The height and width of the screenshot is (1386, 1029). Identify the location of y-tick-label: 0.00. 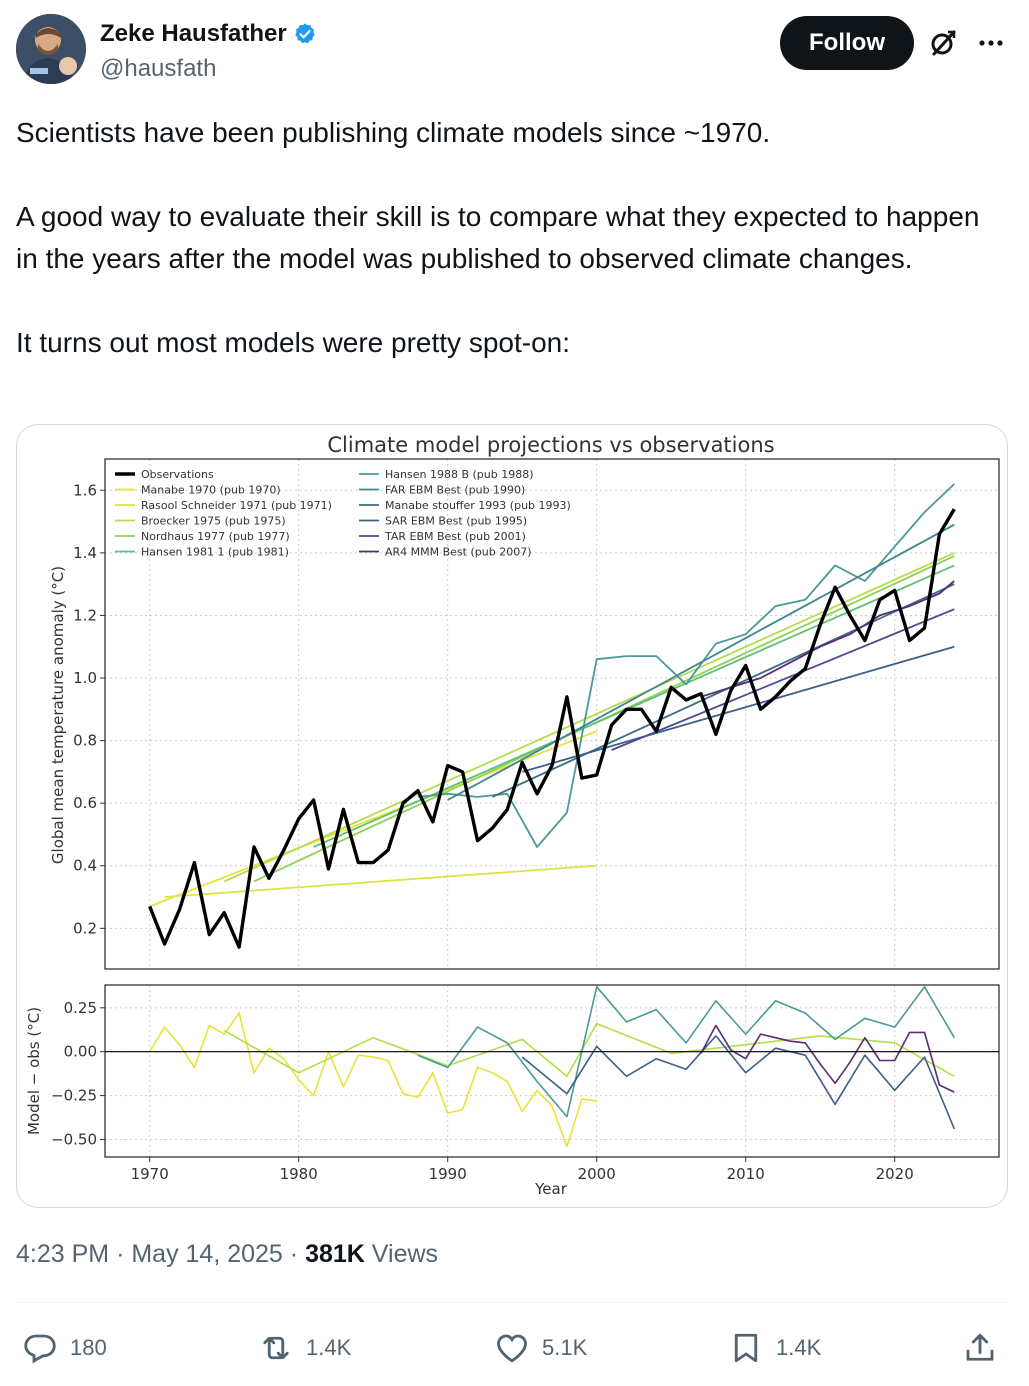
(80, 1052).